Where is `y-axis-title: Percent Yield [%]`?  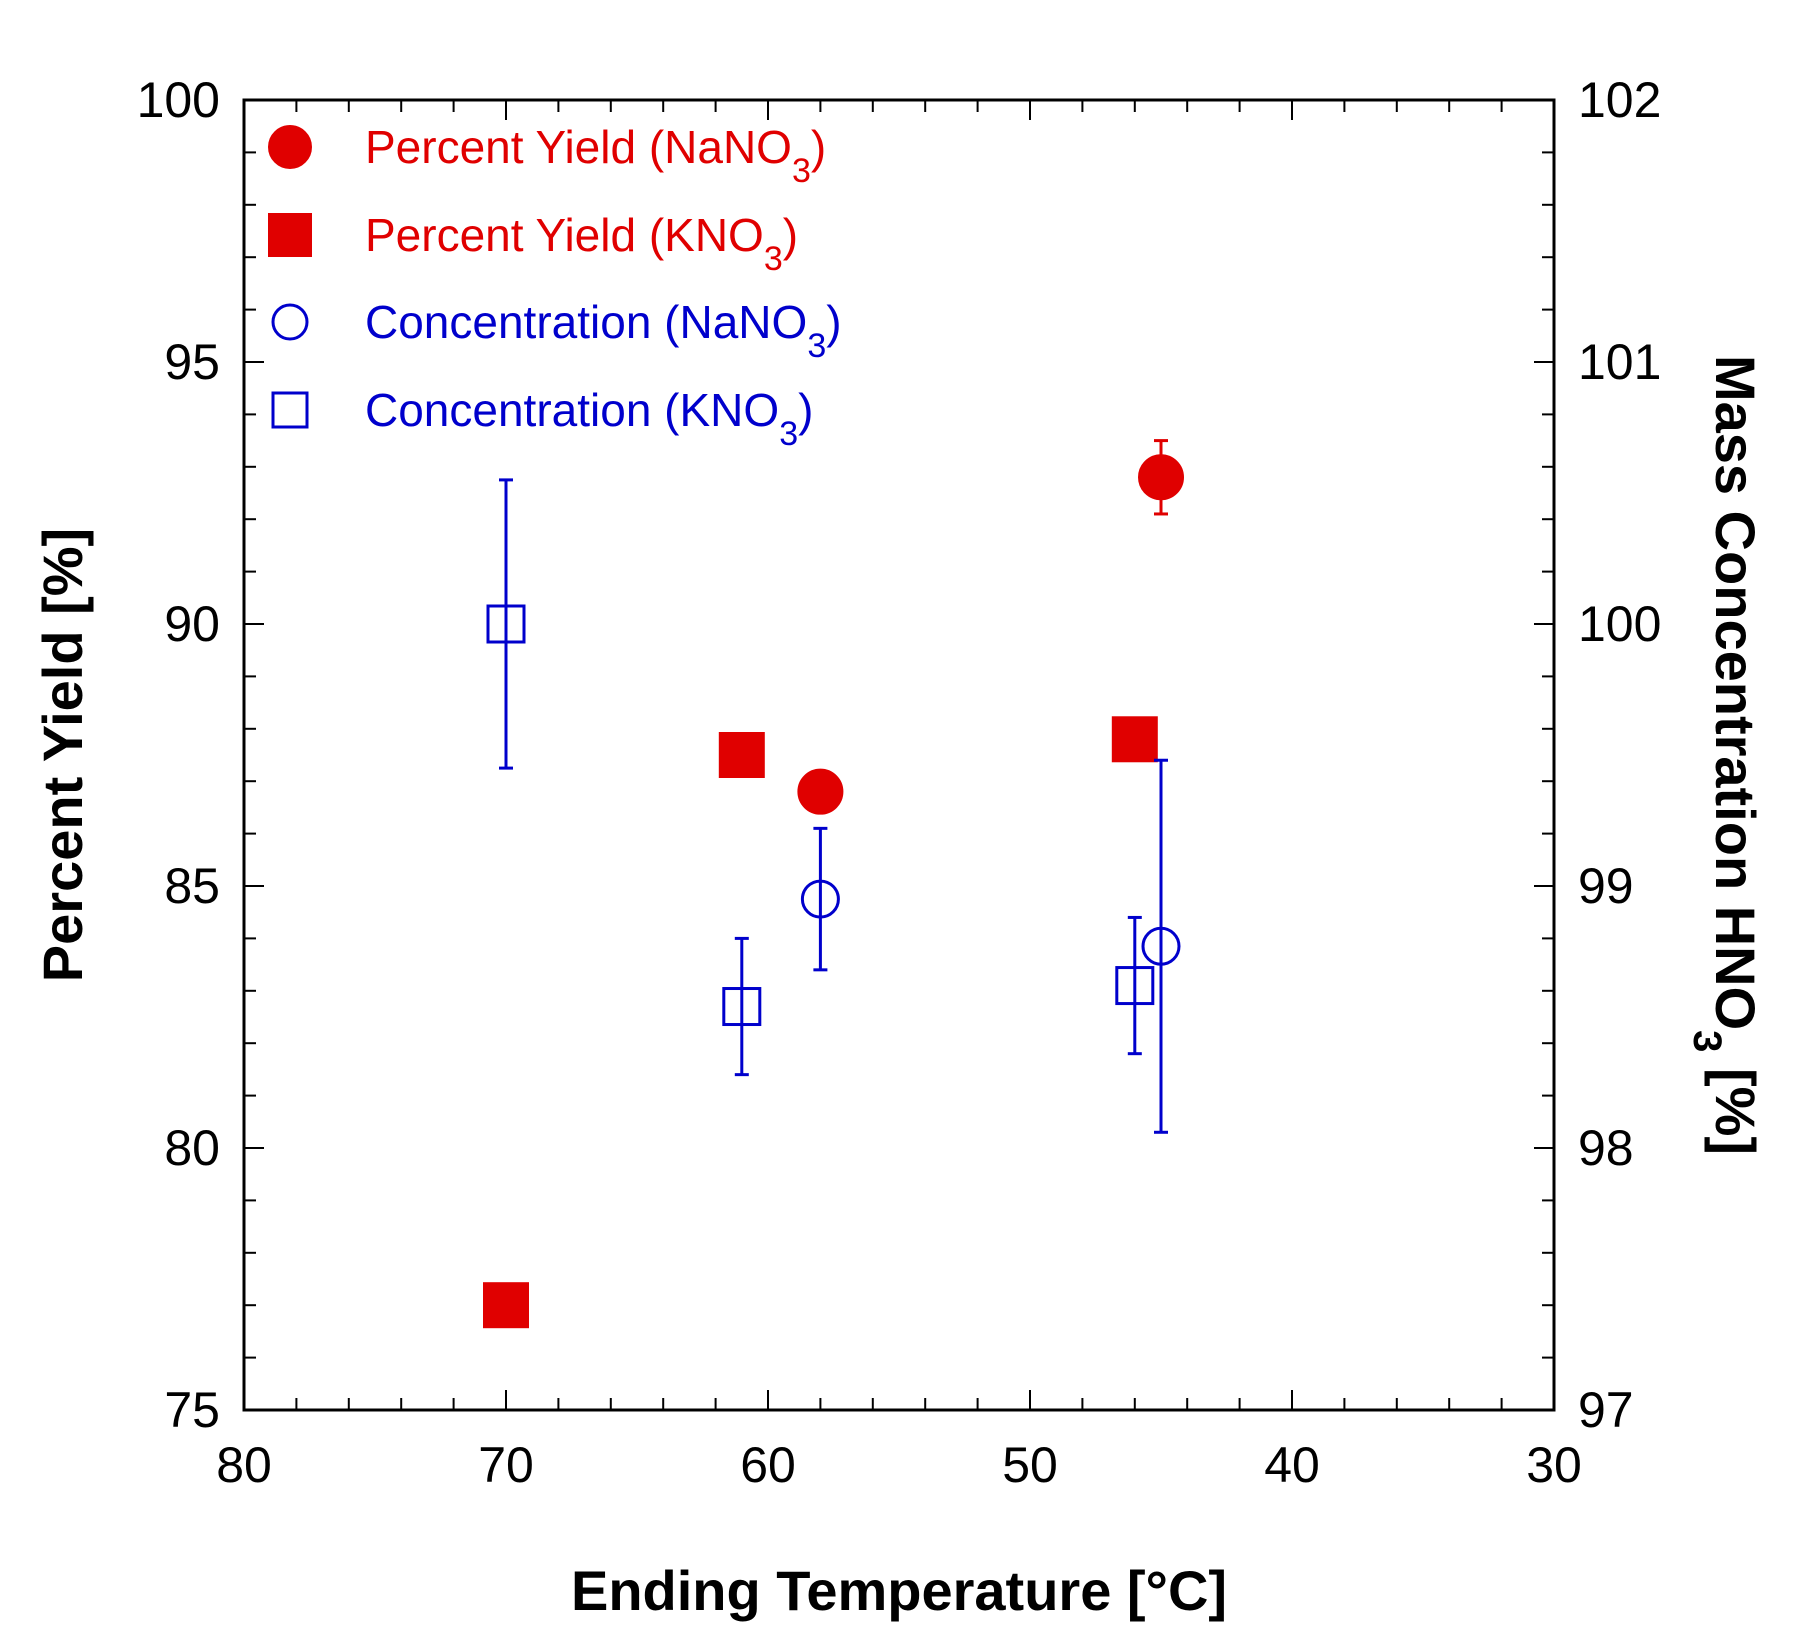
y-axis-title: Percent Yield [%] is located at coordinates (62, 755).